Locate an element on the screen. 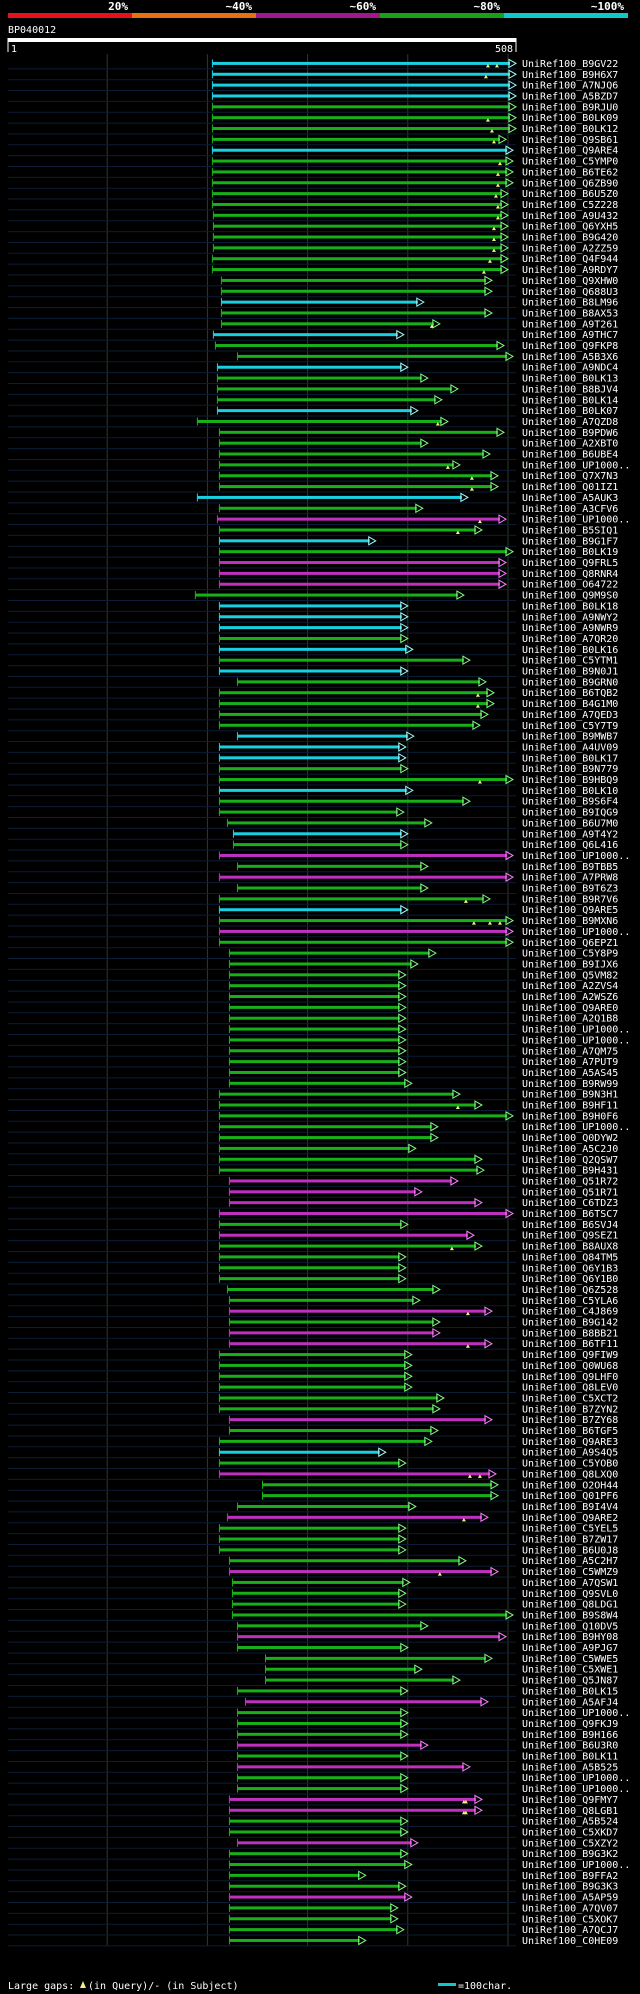  hit-label: UniRef100_Q6L416 is located at coordinates (570, 845).